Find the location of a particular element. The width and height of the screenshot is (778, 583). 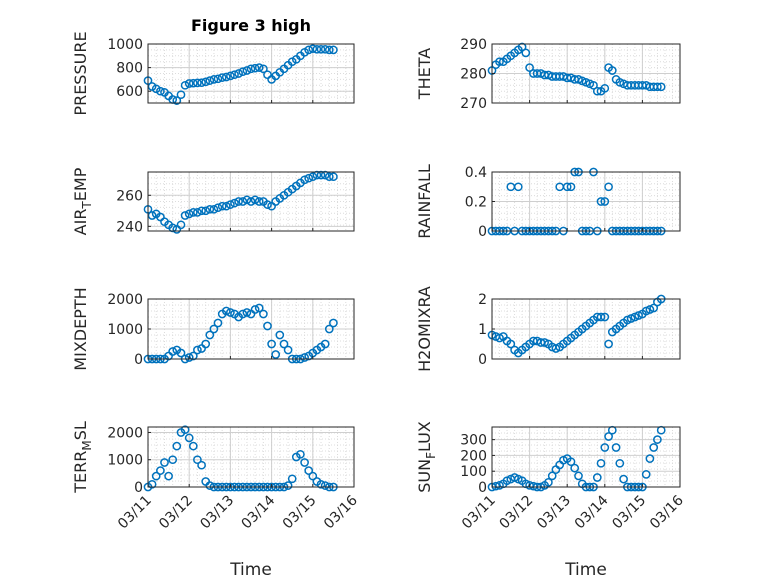

panel-theta: 270 280 290 THETA is located at coordinates (548, 74).